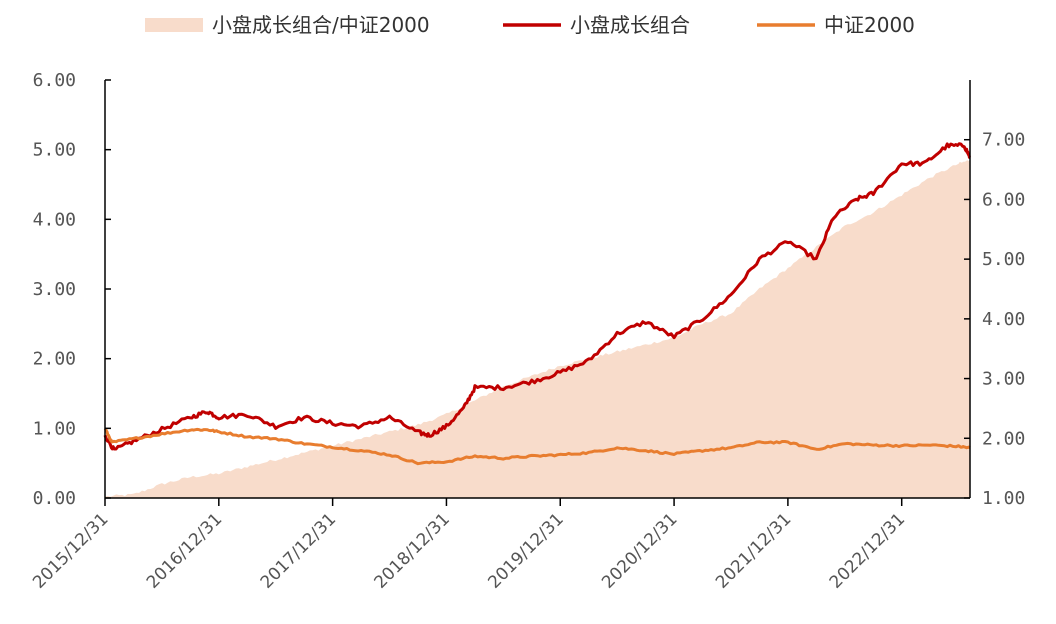 The image size is (1056, 624). I want to click on x-tick-label: 2022/12/31, so click(867, 550).